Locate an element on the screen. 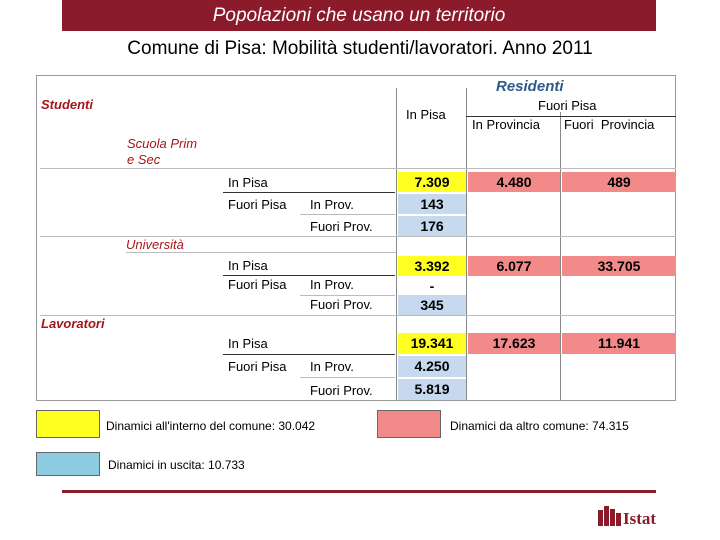 This screenshot has height=540, width=720. header-divider is located at coordinates (571, 116).